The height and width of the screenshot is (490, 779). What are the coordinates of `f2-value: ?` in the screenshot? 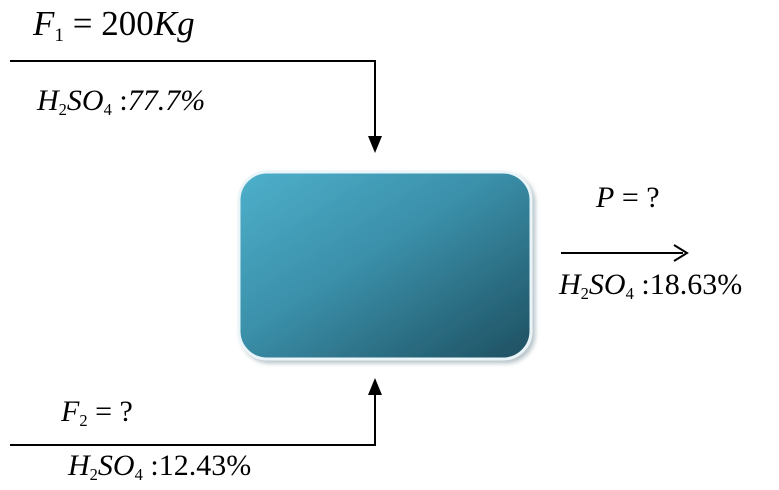 It's located at (126, 411).